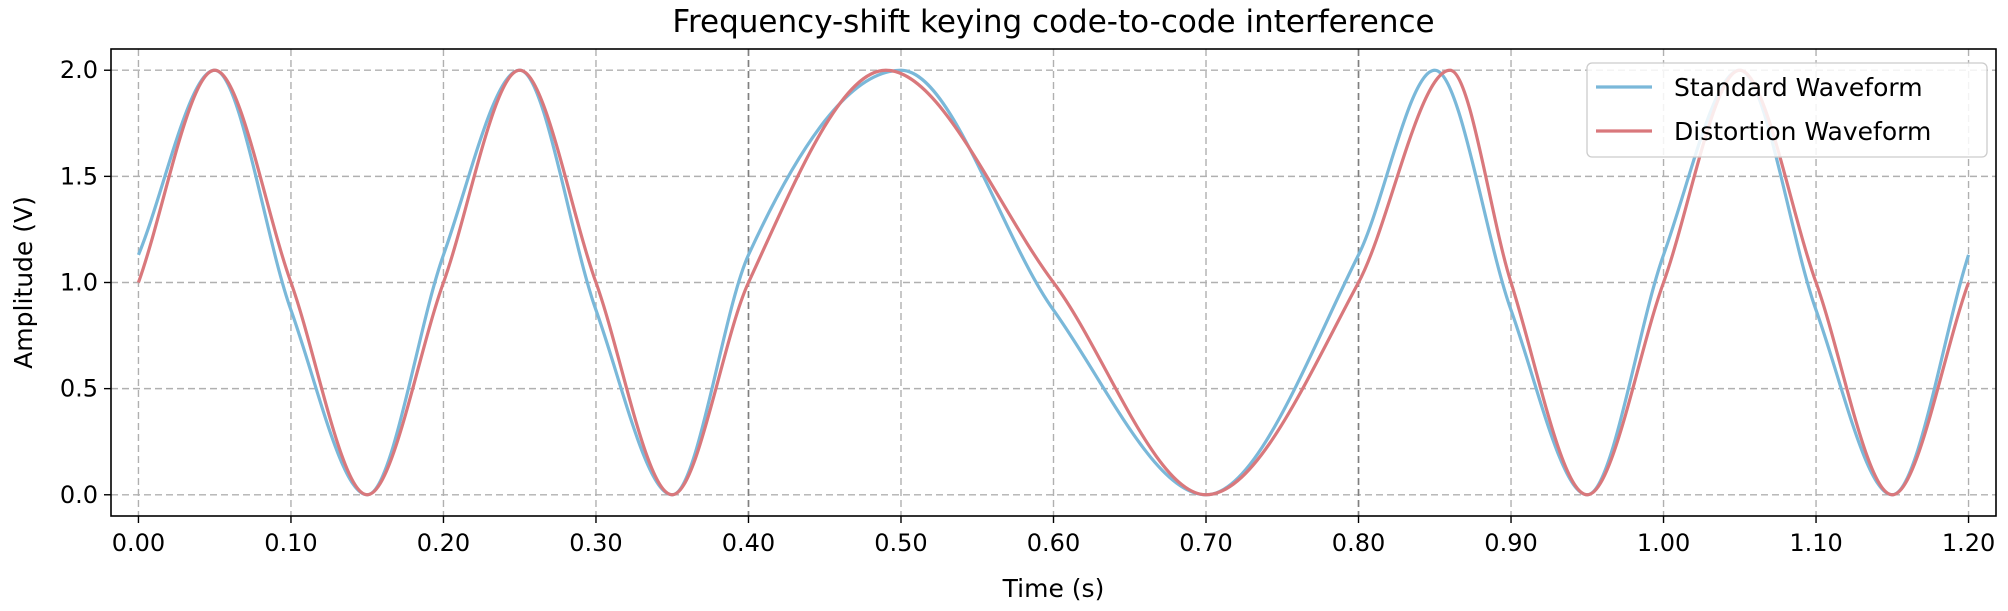 The height and width of the screenshot is (611, 2008). I want to click on legend-box, so click(1787, 110).